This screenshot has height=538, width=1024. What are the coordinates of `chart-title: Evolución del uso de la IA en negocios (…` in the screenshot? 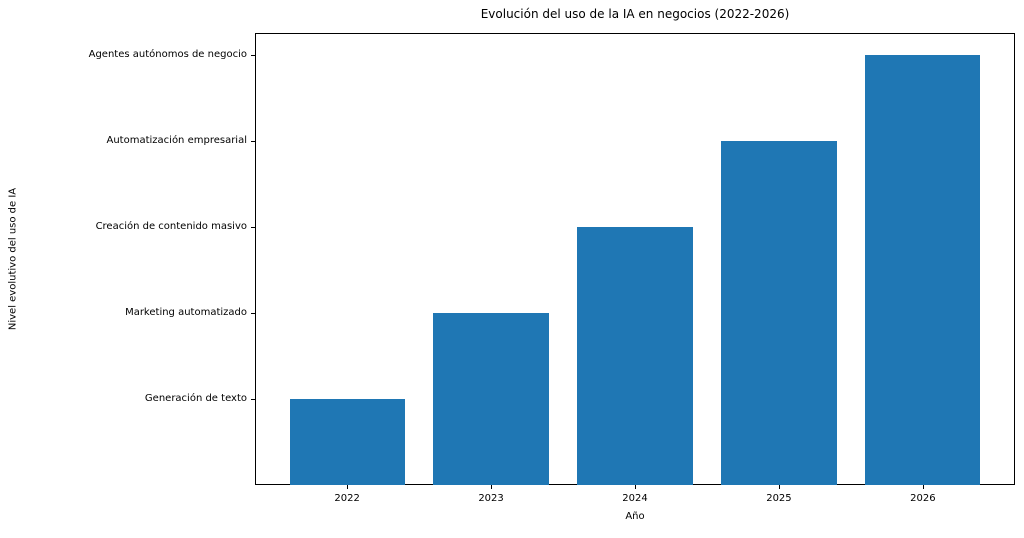 It's located at (635, 14).